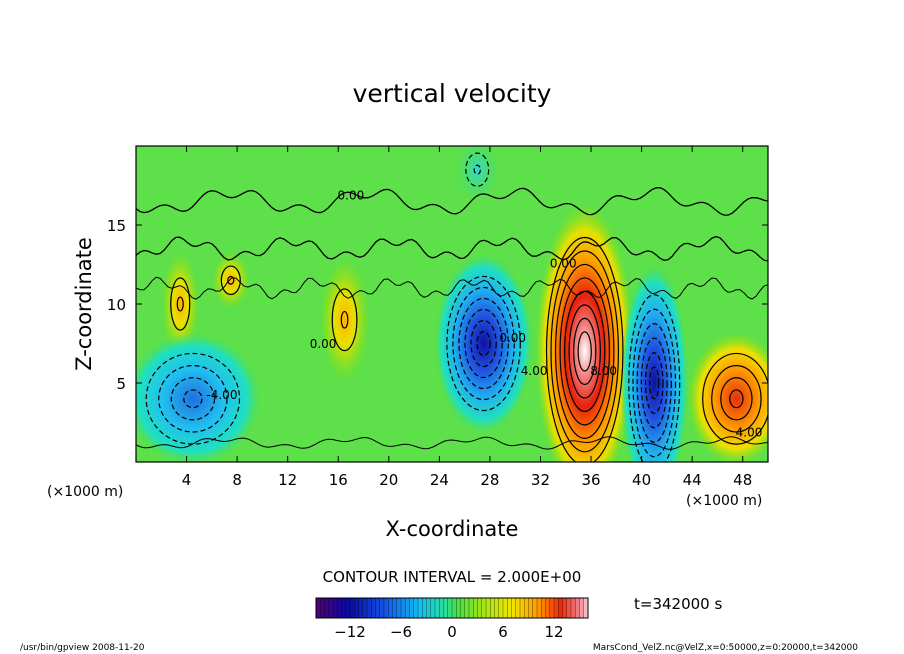 The image size is (904, 654). I want to click on colorbar-tick-label: 0, so click(452, 632).